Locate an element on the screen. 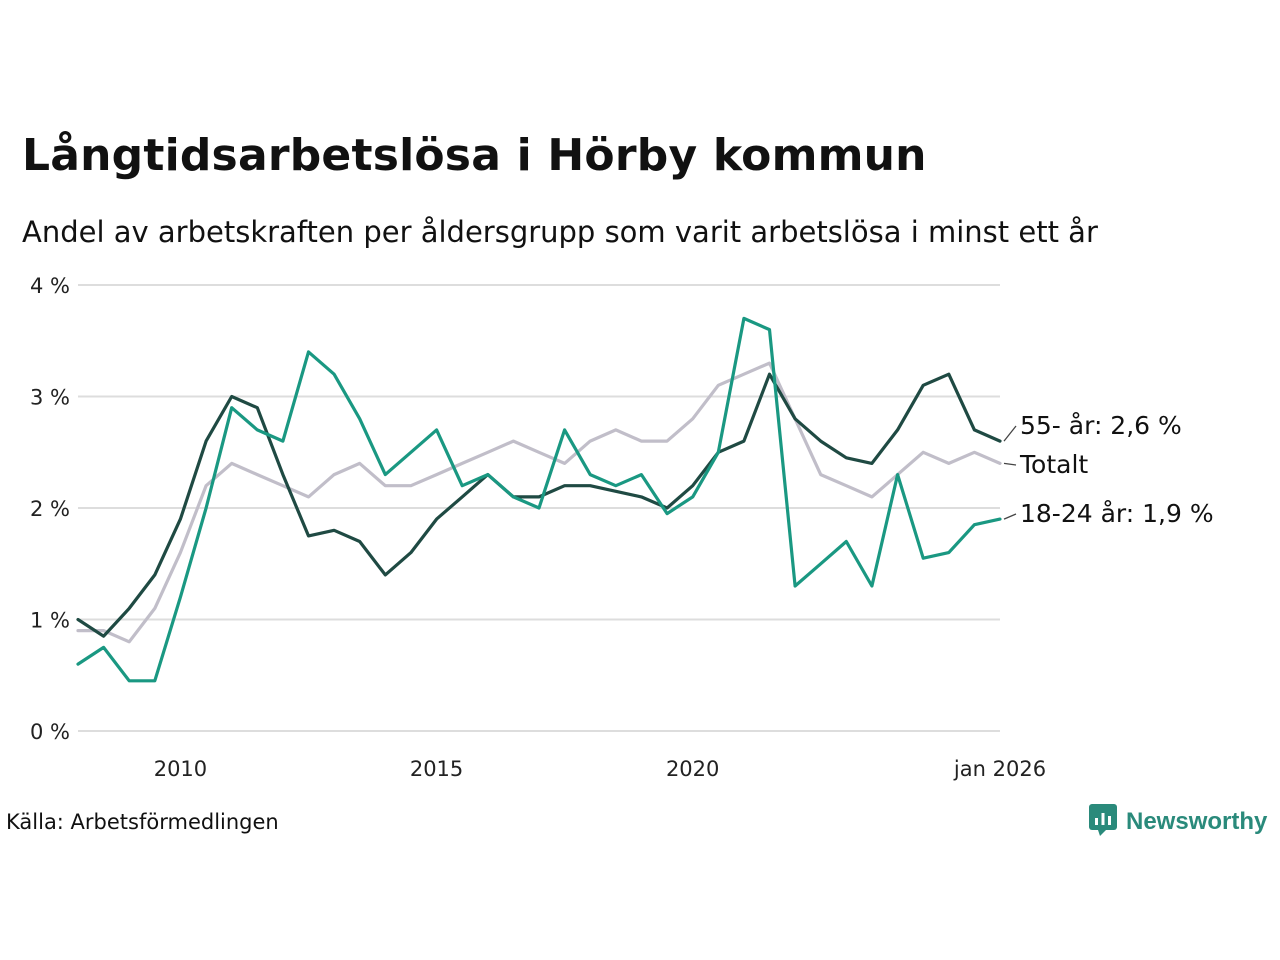 This screenshot has height=960, width=1280. source-note: Källa: Arbetsförmedlingen is located at coordinates (142, 822).